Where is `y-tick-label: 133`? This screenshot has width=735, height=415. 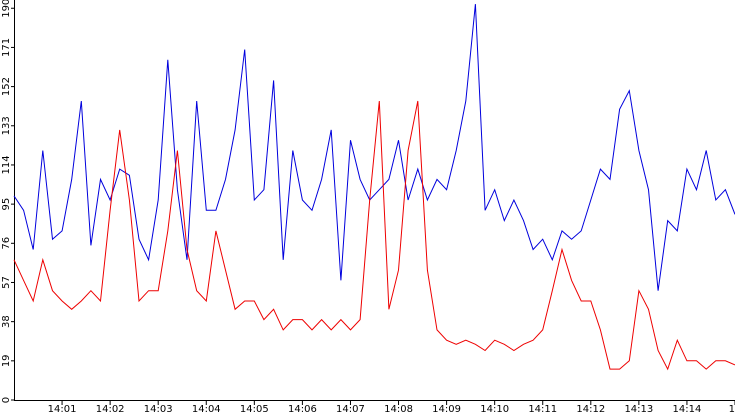 y-tick-label: 133 is located at coordinates (6, 125).